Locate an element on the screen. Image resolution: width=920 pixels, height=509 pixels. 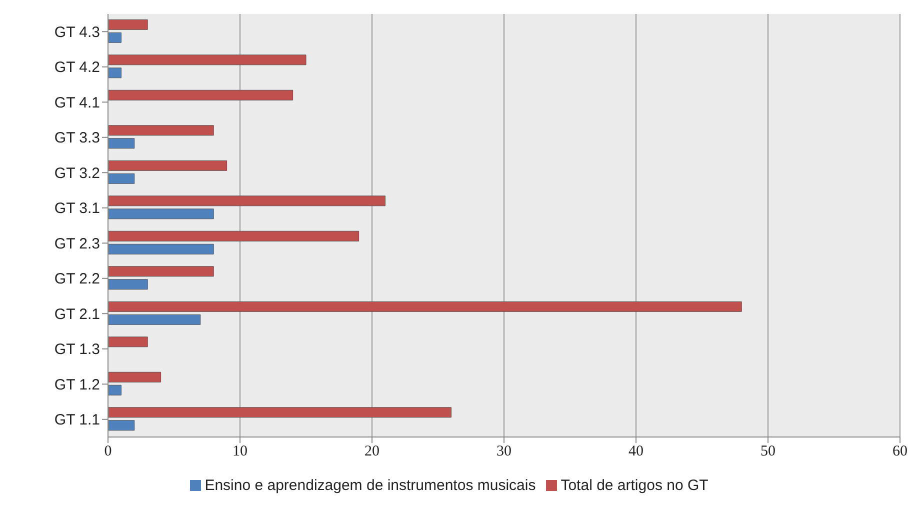
y-tick-label: GT 4.1 is located at coordinates (77, 103).